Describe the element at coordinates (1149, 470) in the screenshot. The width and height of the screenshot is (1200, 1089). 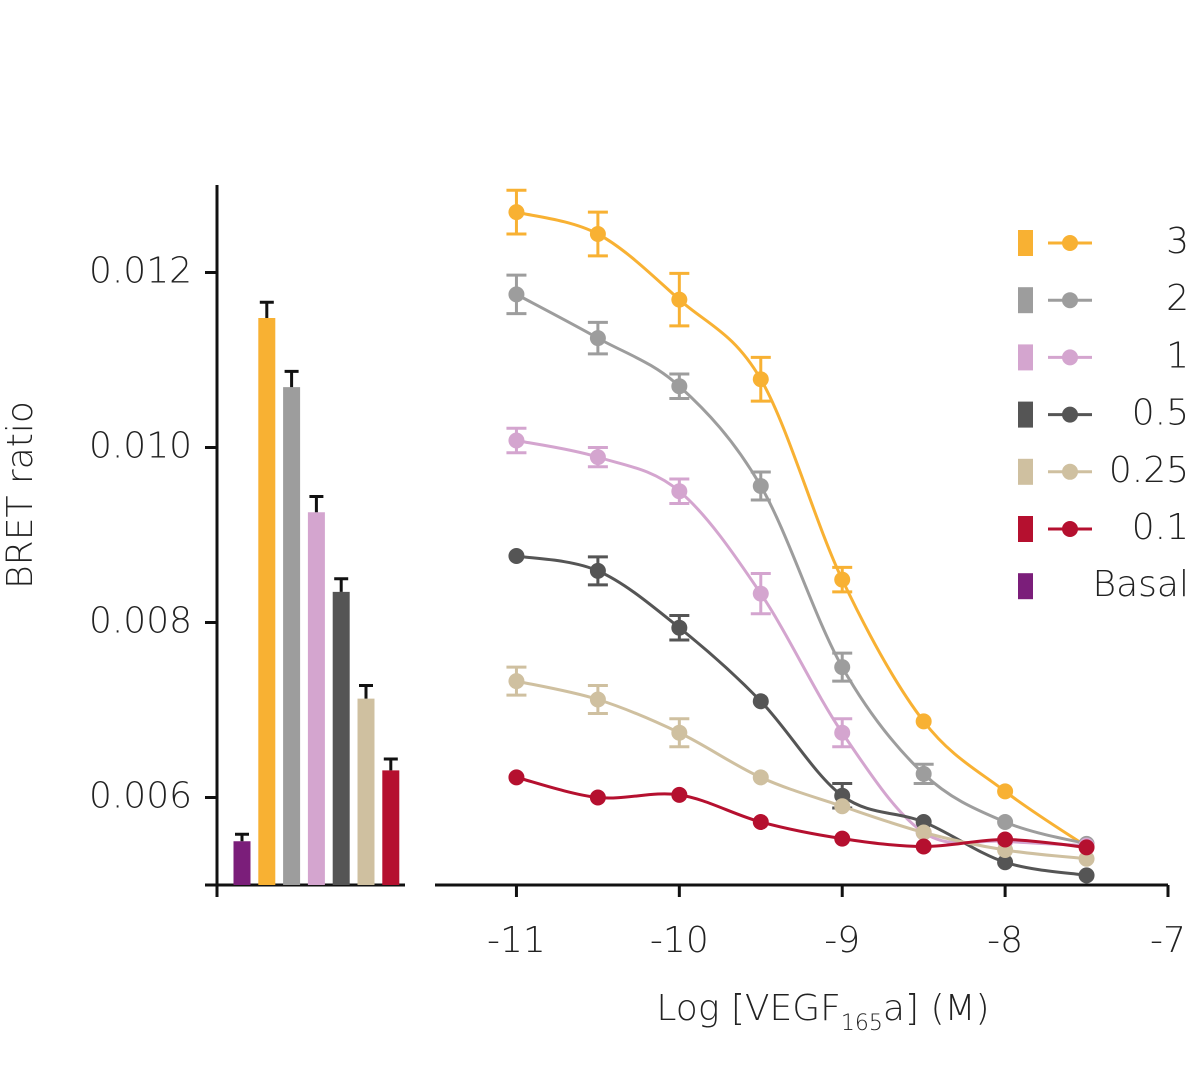
I see `legend-label: 0.25` at that location.